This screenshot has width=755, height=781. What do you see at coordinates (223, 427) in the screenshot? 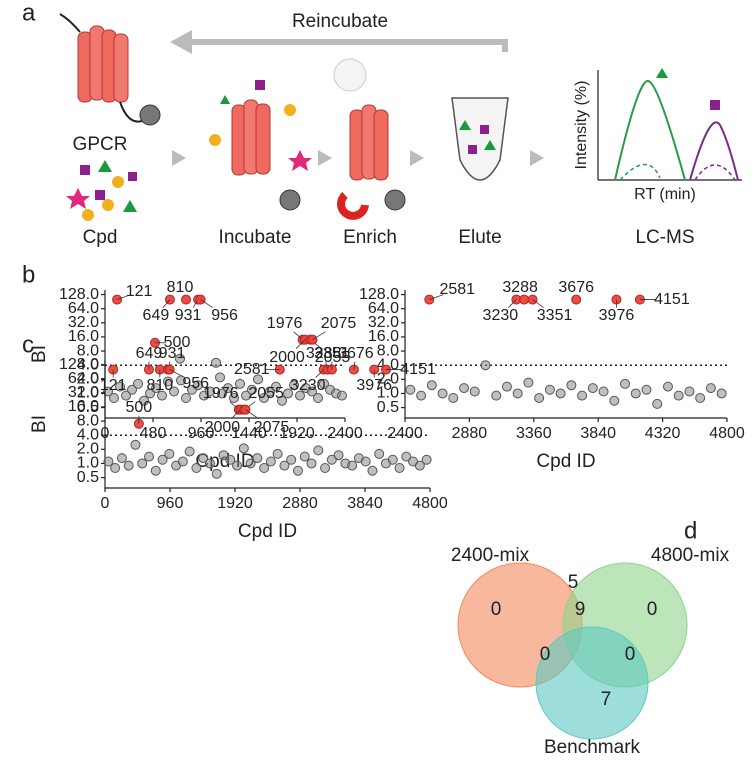
I see `point-label: 2000` at bounding box center [223, 427].